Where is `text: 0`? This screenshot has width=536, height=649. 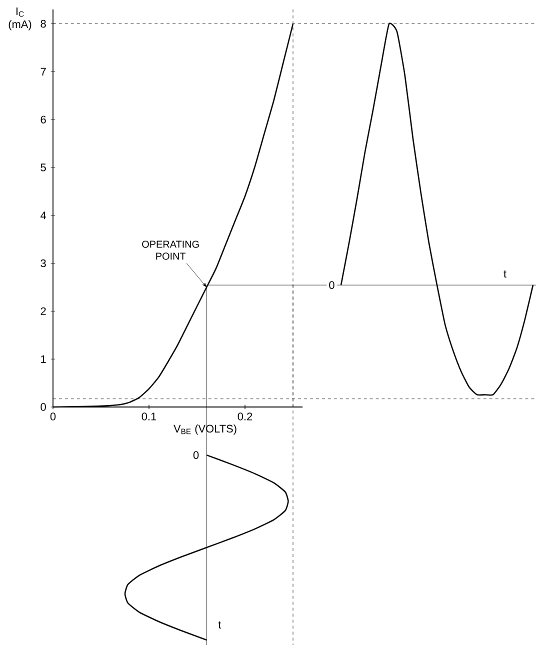
text: 0 is located at coordinates (331, 285).